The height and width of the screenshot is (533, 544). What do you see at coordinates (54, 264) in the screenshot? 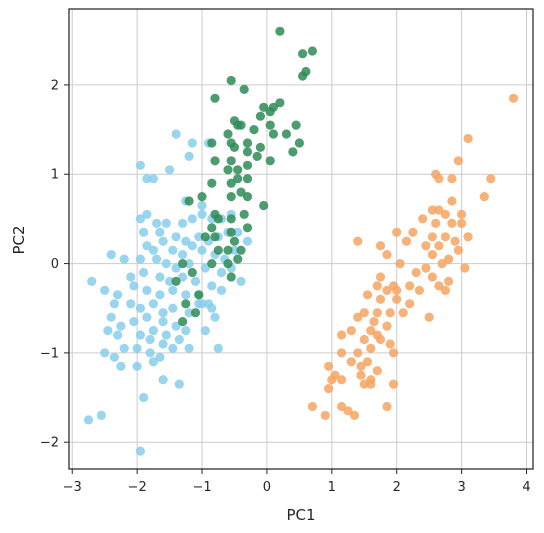
I see `y-axis-ticks: −2 −1 0 1 2` at bounding box center [54, 264].